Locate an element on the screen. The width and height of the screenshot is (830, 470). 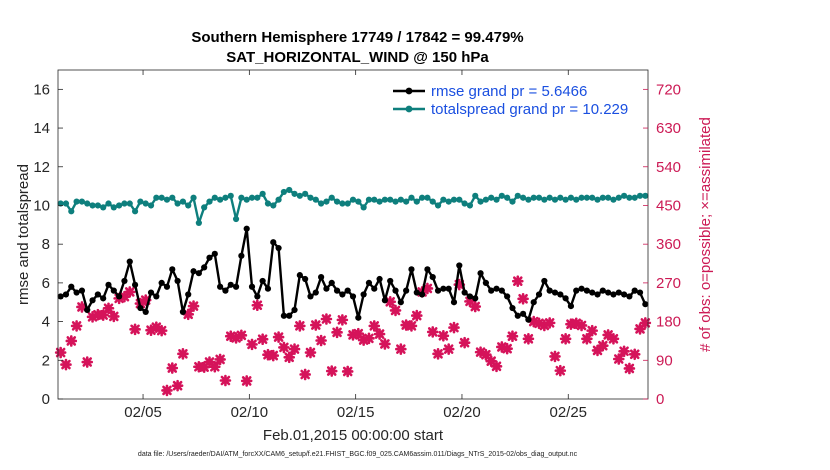
y-tick-label: 6 is located at coordinates (46, 283).